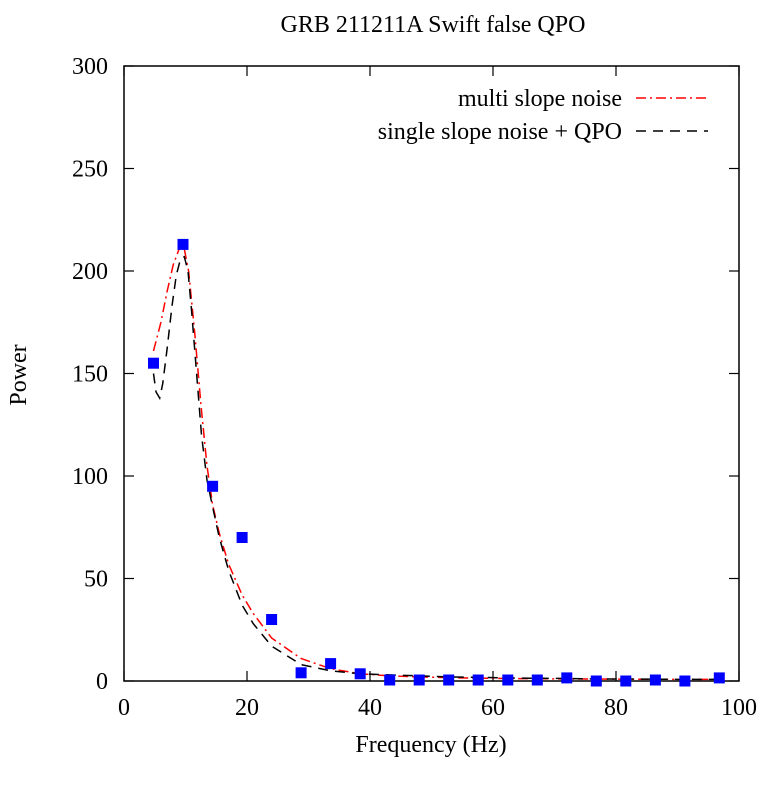 The width and height of the screenshot is (768, 787). What do you see at coordinates (90, 477) in the screenshot?
I see `y-tick-label: 100` at bounding box center [90, 477].